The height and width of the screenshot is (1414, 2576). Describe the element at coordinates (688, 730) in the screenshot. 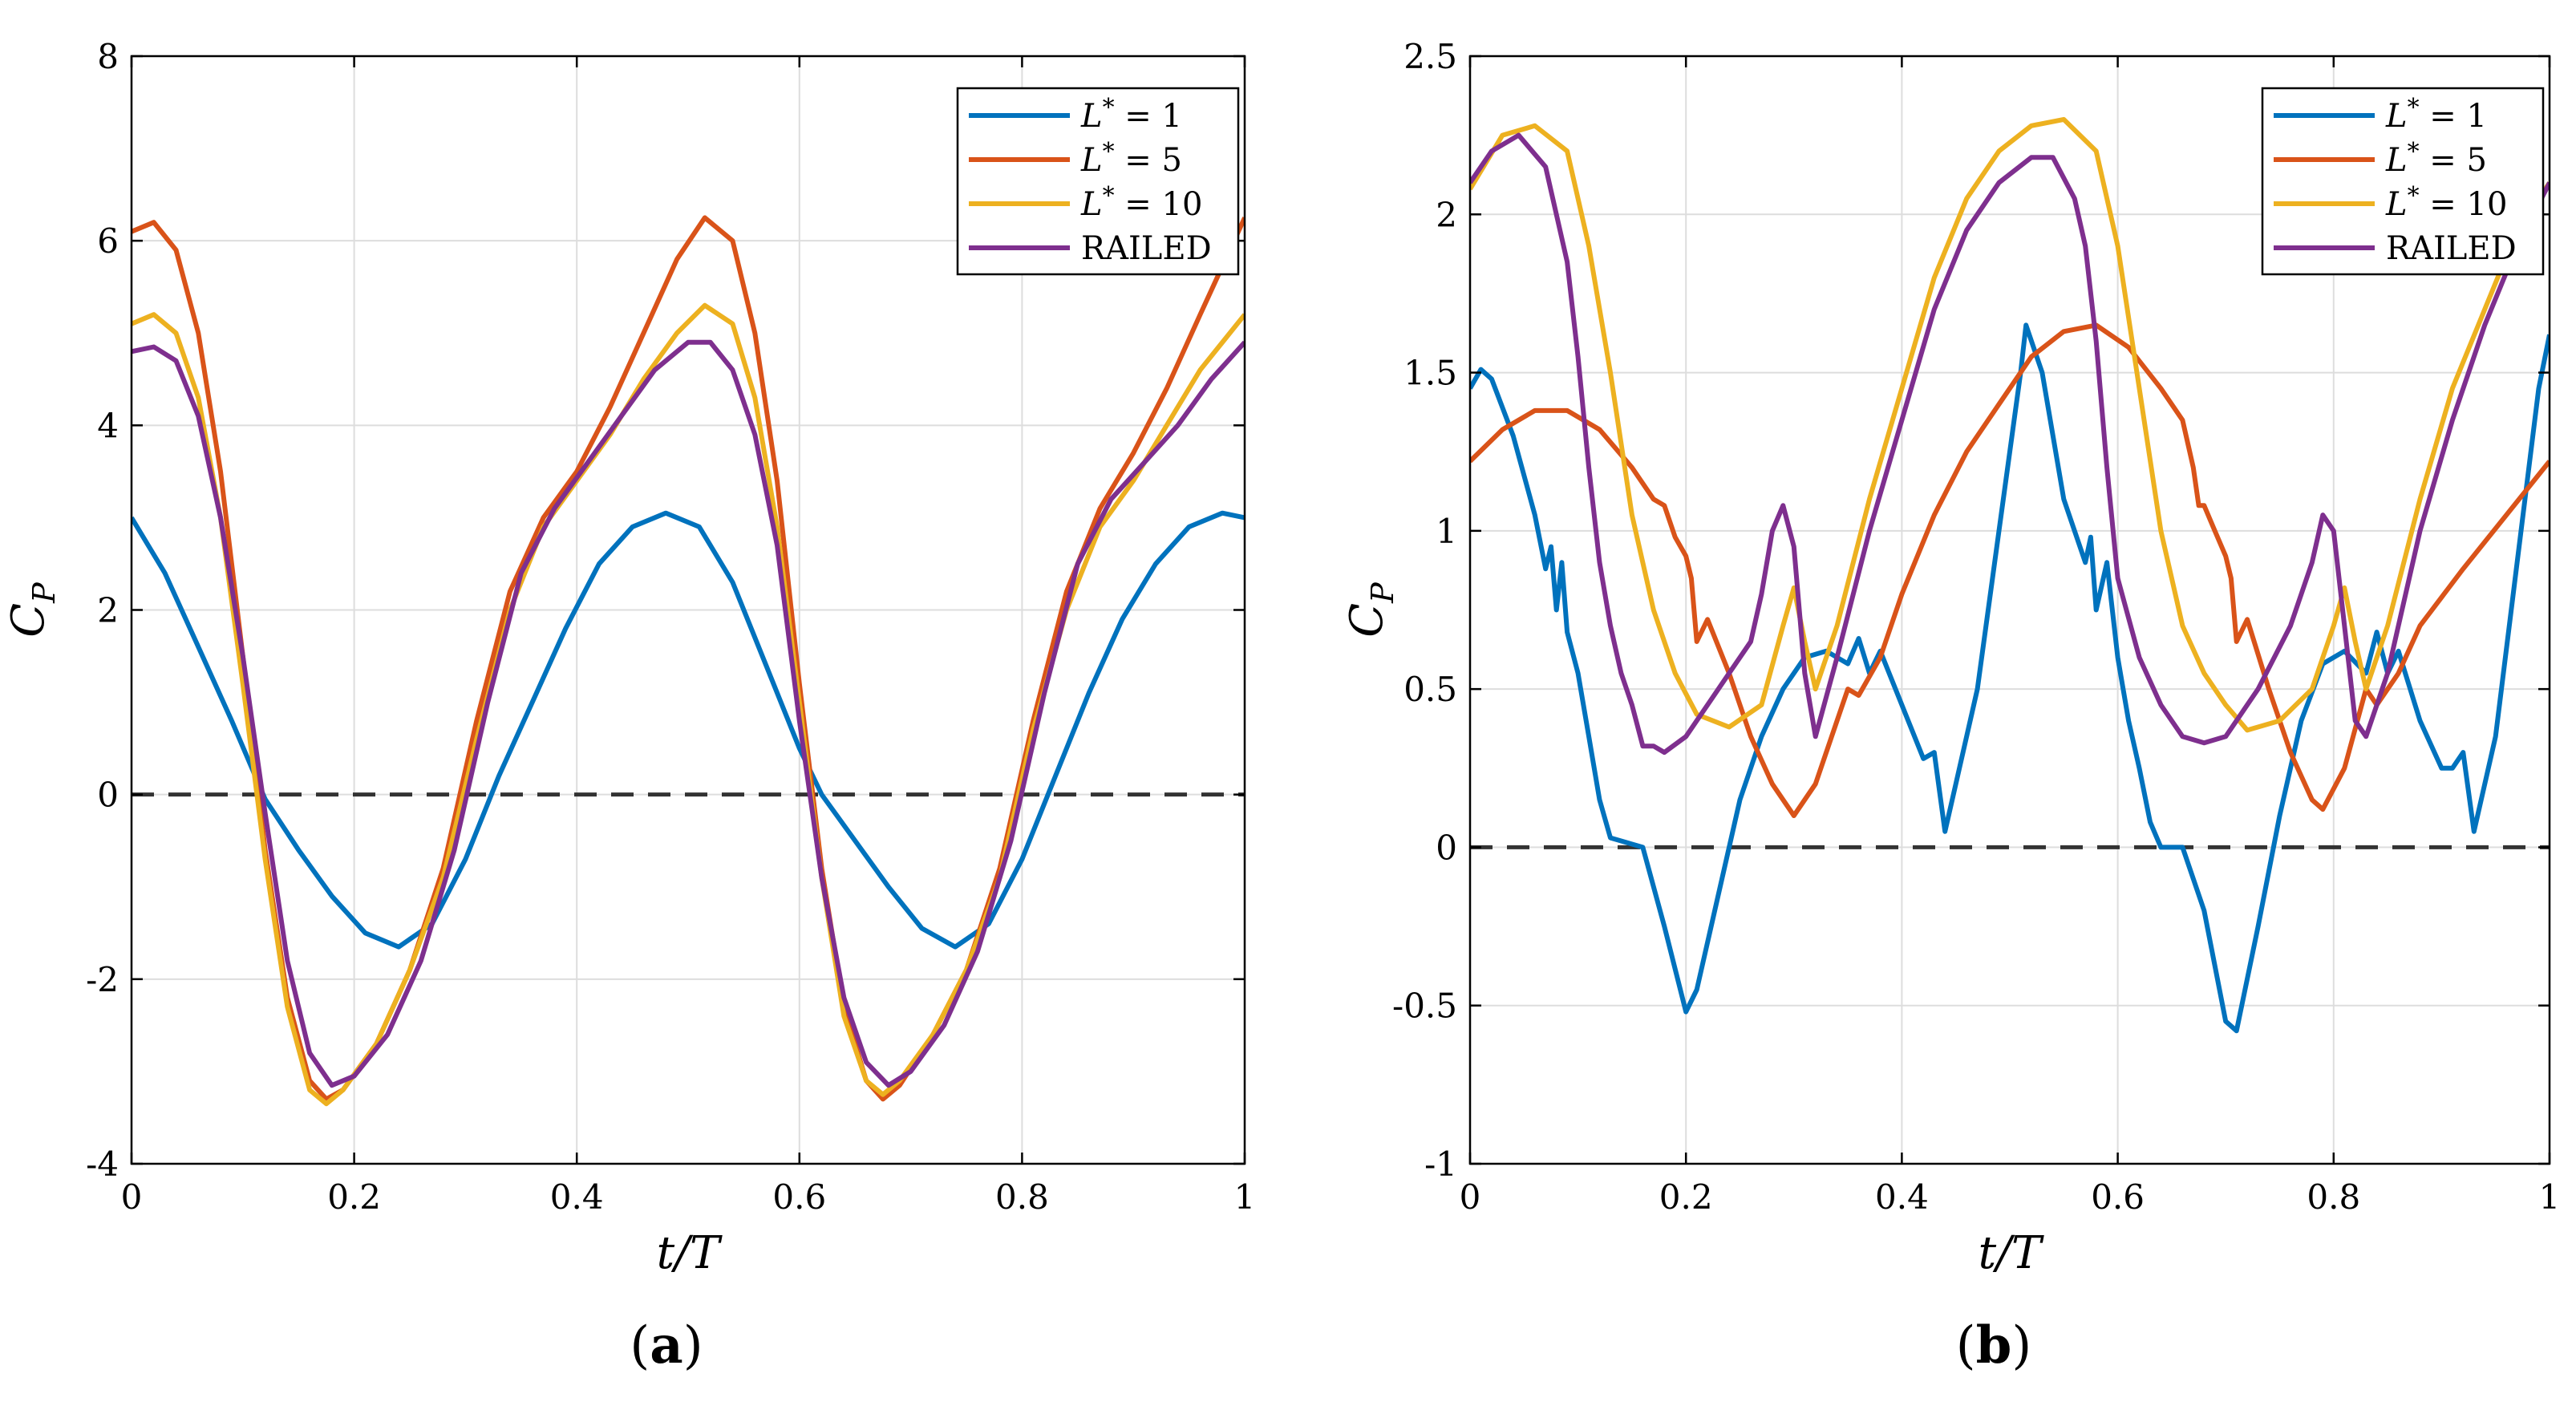

I see `series-line-l1` at that location.